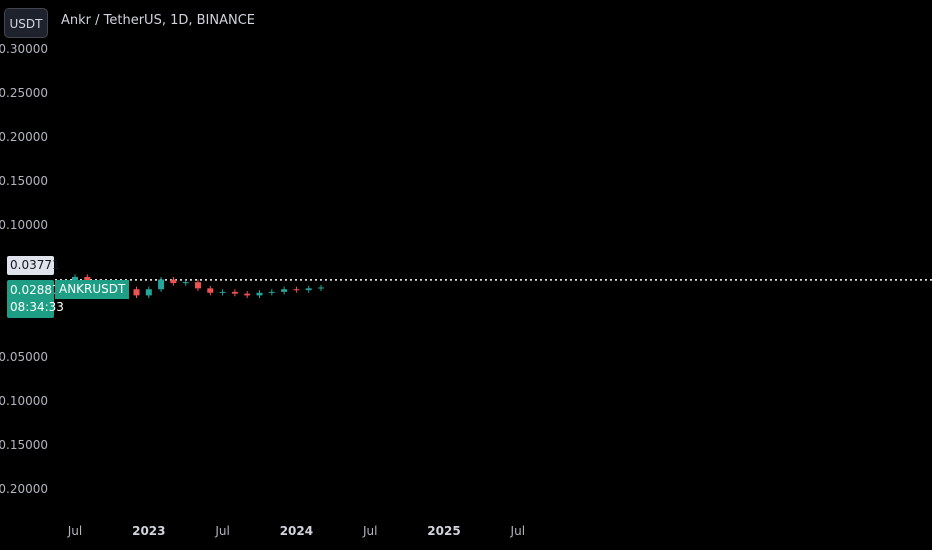 The image size is (932, 550). Describe the element at coordinates (443, 531) in the screenshot. I see `x-tick-label: 2025` at that location.